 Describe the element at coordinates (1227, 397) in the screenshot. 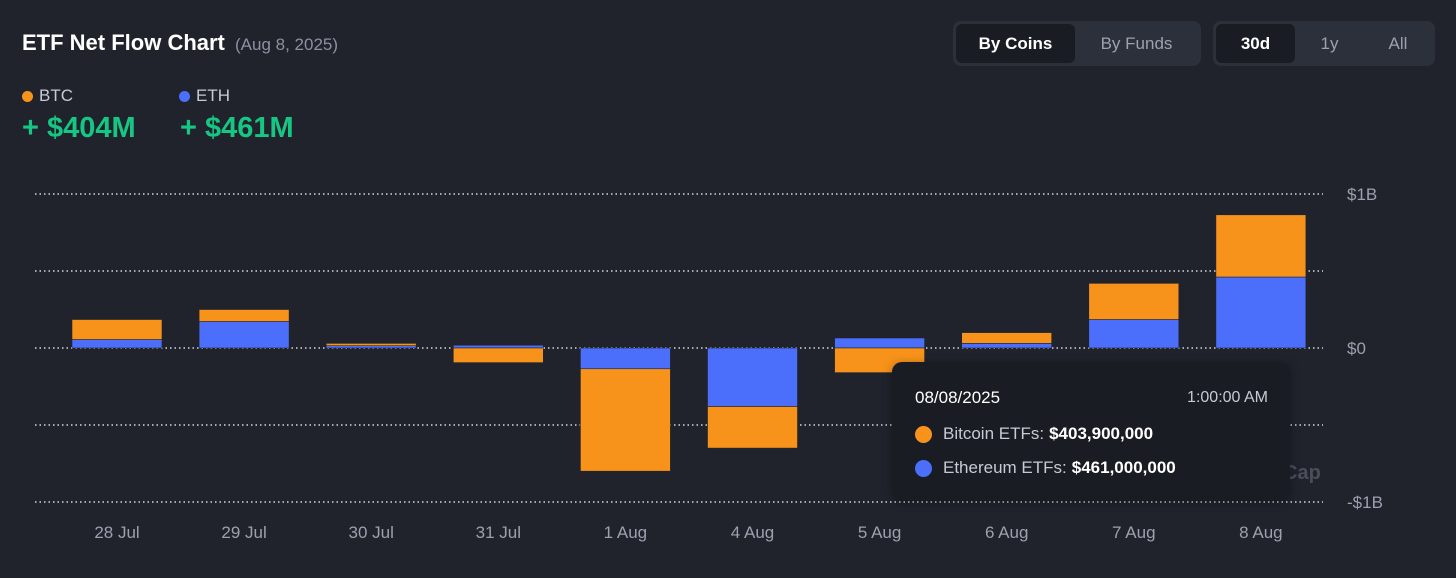

I see `tooltip-time: 1:00:00 AM` at that location.